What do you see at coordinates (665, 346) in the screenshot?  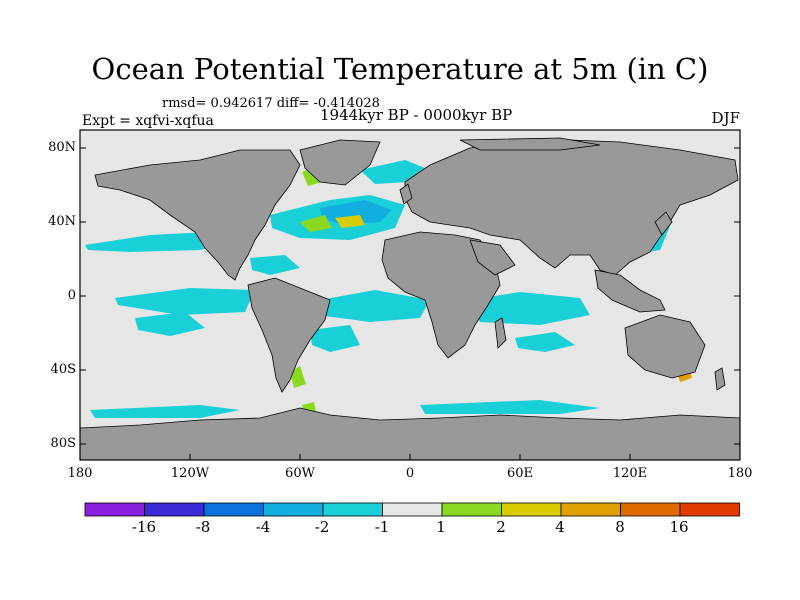 I see `landmass-australia` at bounding box center [665, 346].